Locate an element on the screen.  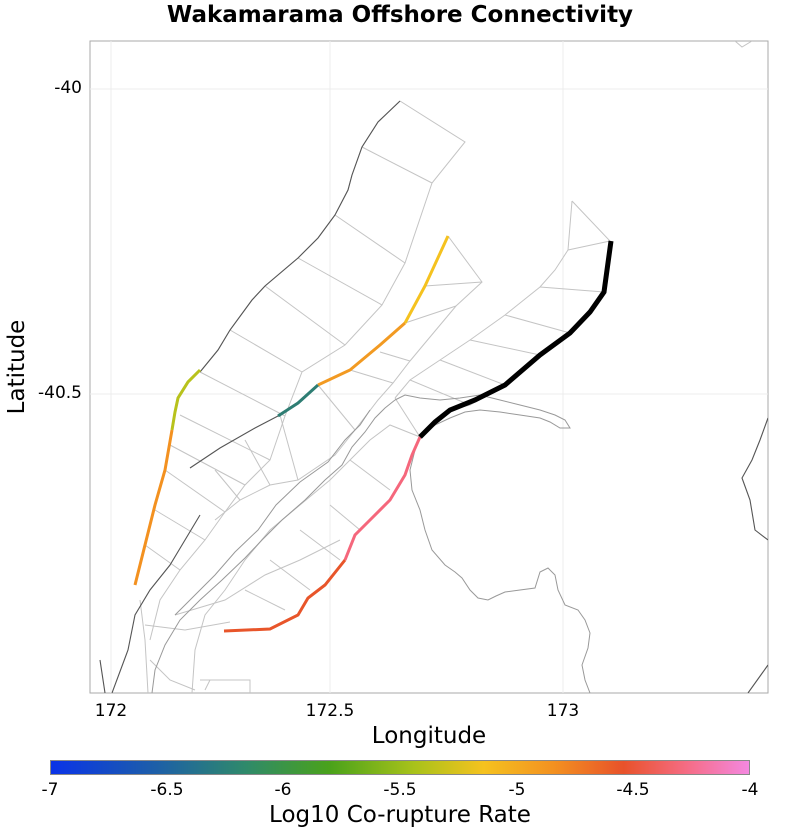
colorbar-tick-label: -4 is located at coordinates (750, 790).